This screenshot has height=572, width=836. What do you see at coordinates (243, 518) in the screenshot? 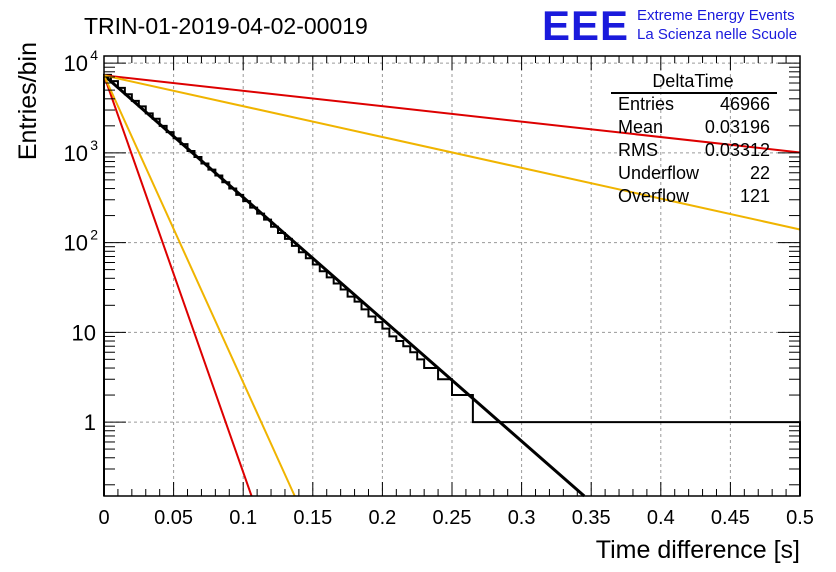
I see `x-tick-label: 0.1` at bounding box center [243, 518].